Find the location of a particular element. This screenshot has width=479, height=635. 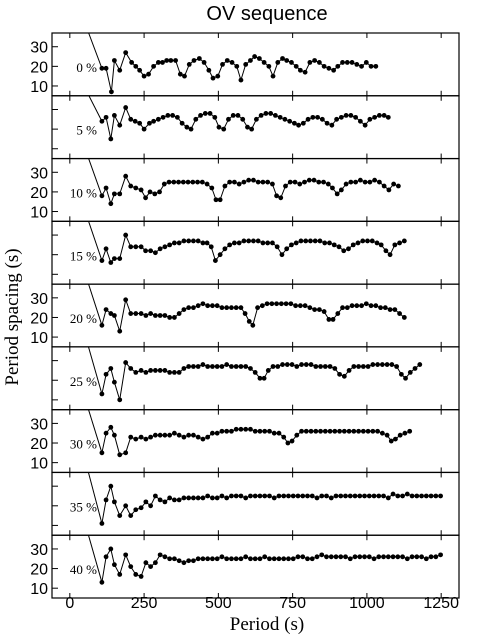

panel: 10 20 30 0 % is located at coordinates (245, 64).